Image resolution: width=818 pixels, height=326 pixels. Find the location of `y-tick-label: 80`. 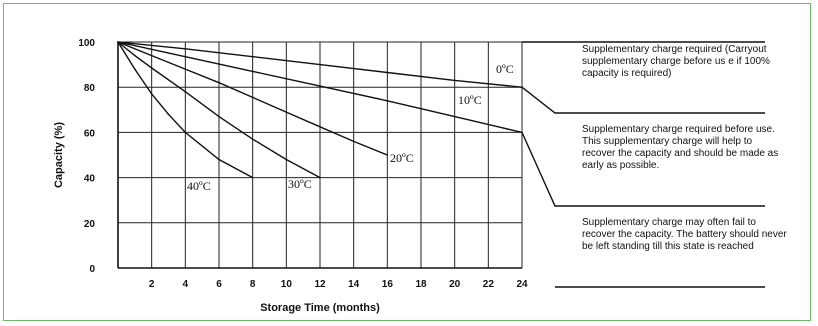

y-tick-label: 80 is located at coordinates (90, 88).